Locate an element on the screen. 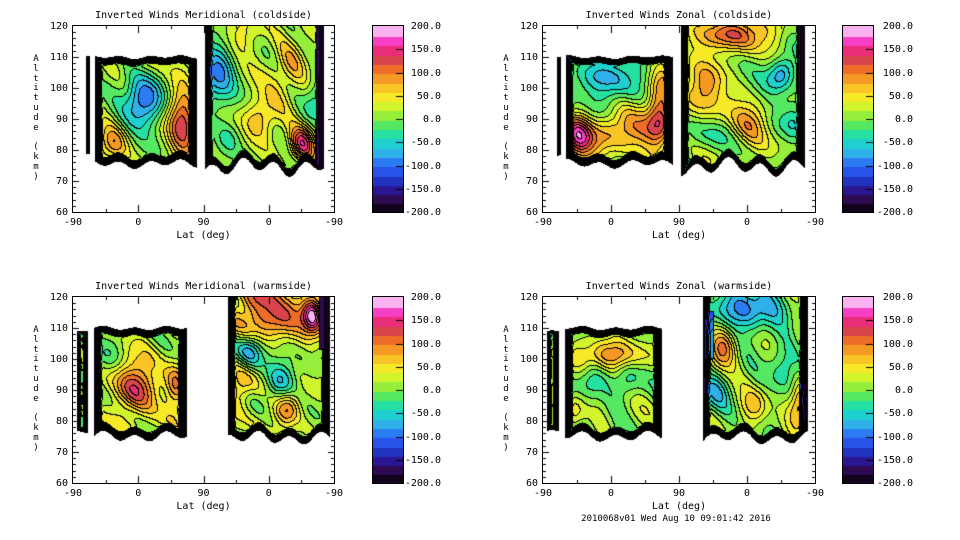 This screenshot has width=960, height=540. figure-timestamp: 2010068v01 Wed Aug 10 09:01:42 2016 is located at coordinates (676, 519).